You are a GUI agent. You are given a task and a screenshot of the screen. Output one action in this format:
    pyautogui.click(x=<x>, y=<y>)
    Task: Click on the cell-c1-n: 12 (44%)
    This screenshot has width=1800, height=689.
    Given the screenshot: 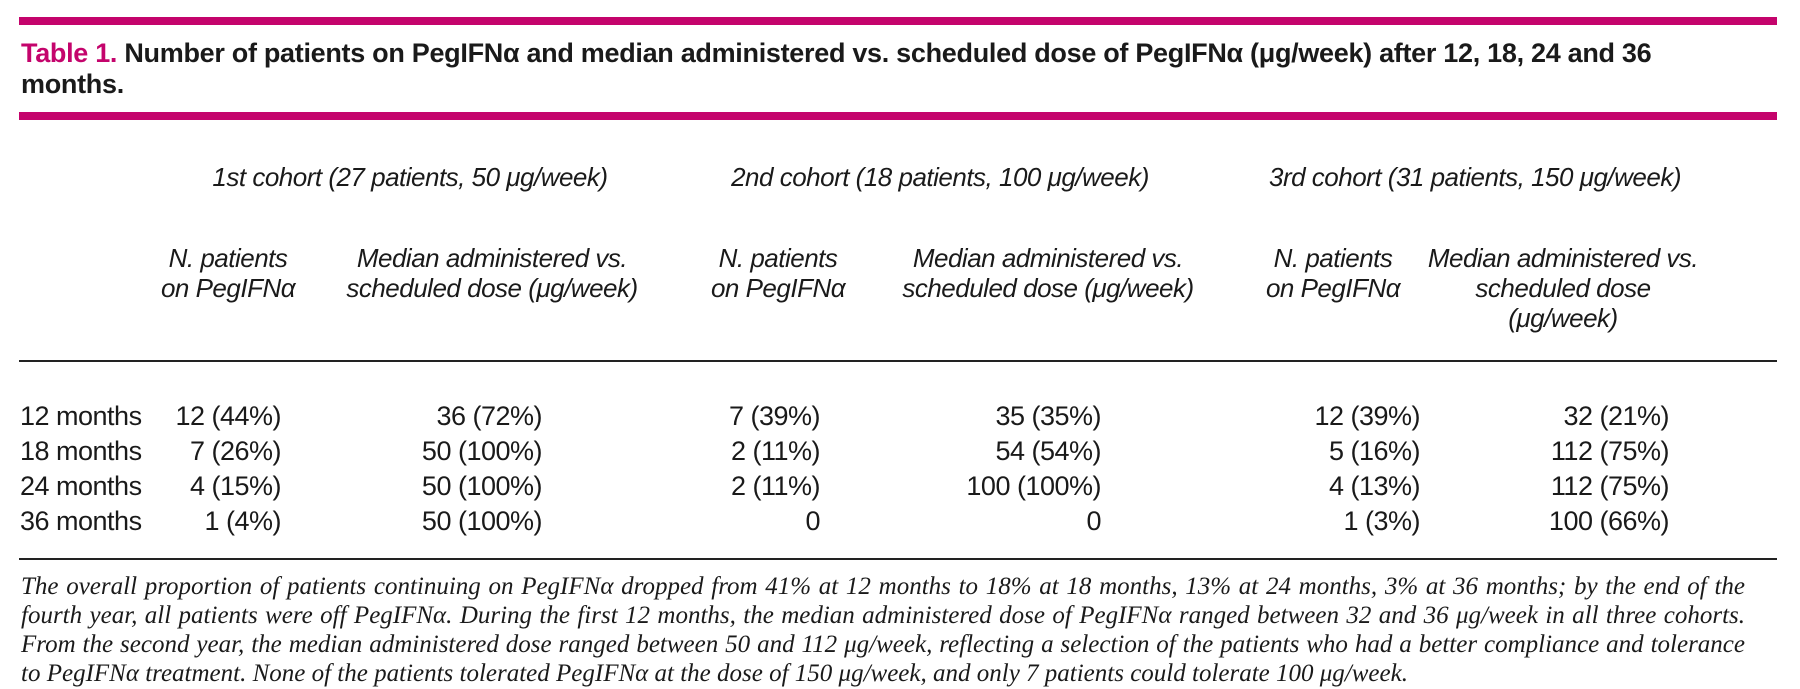 What is the action you would take?
    pyautogui.click(x=228, y=416)
    